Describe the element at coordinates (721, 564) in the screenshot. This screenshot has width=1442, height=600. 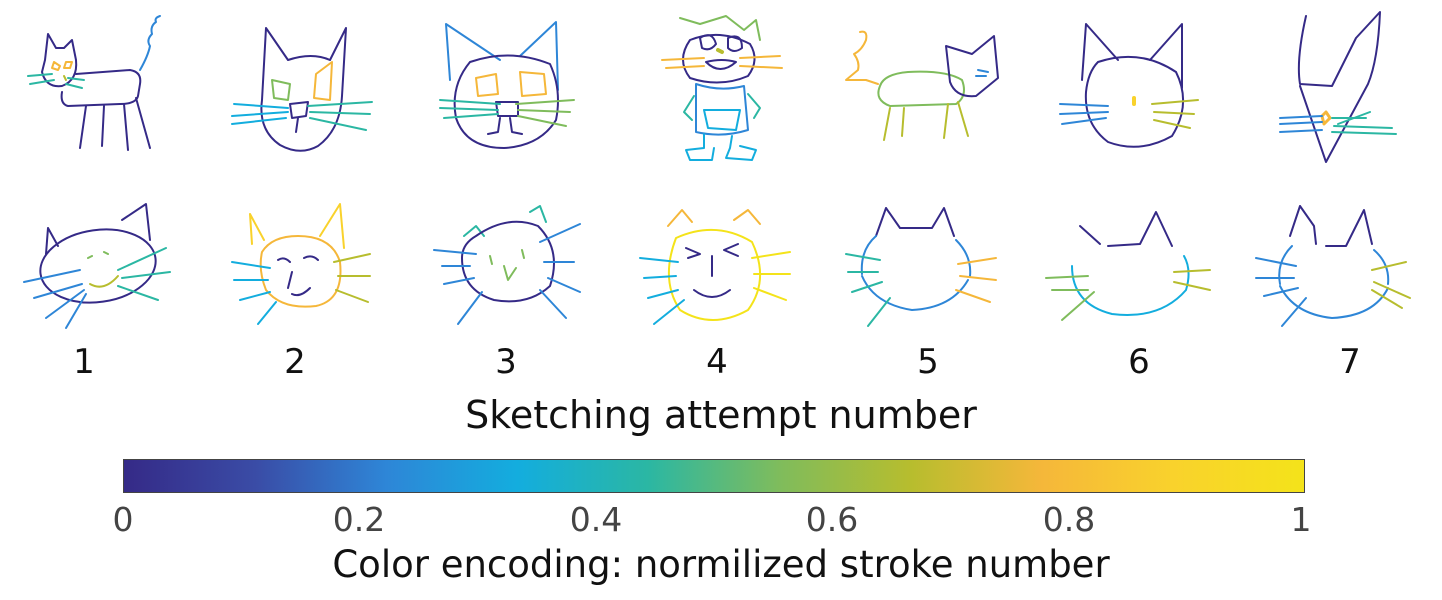
I see `colorbar-title: Color encoding: normilized stroke number` at that location.